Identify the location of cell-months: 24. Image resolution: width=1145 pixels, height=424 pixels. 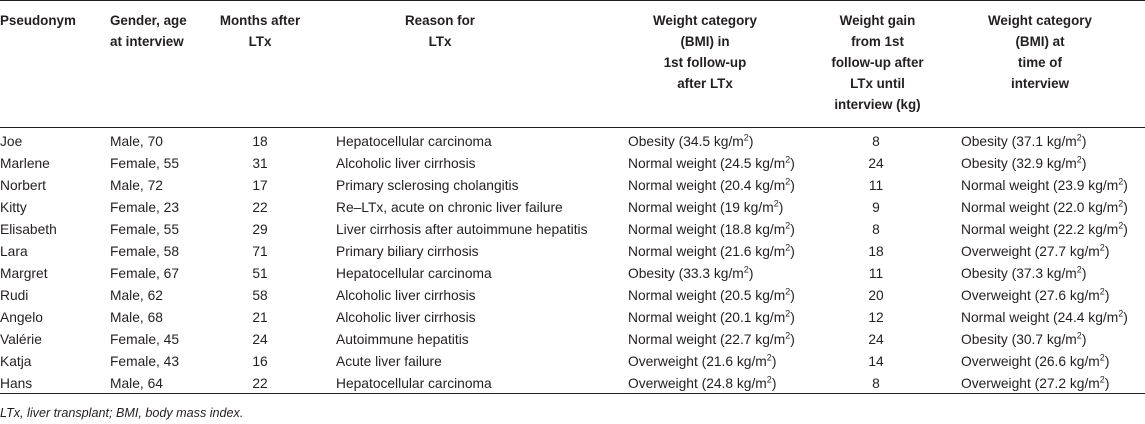
(260, 340).